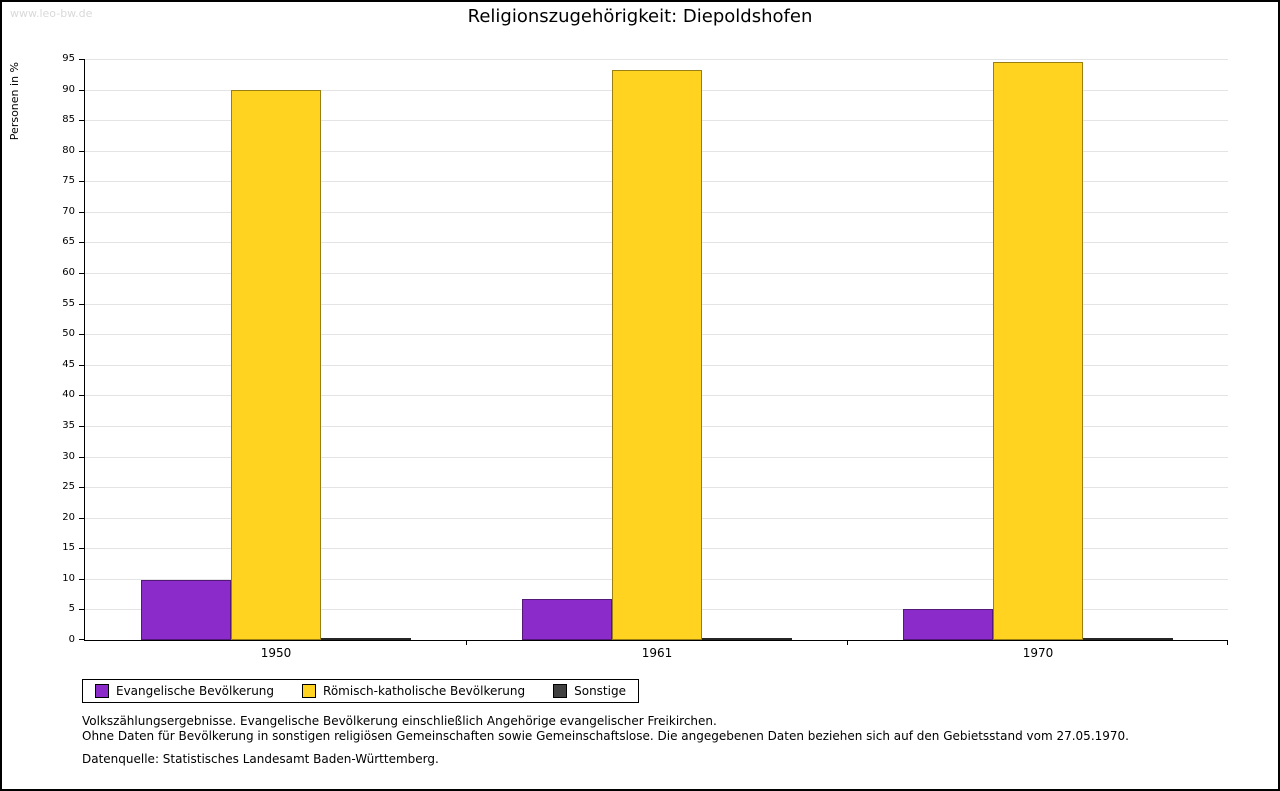 The height and width of the screenshot is (791, 1280). I want to click on bar-sonstige-1961, so click(747, 639).